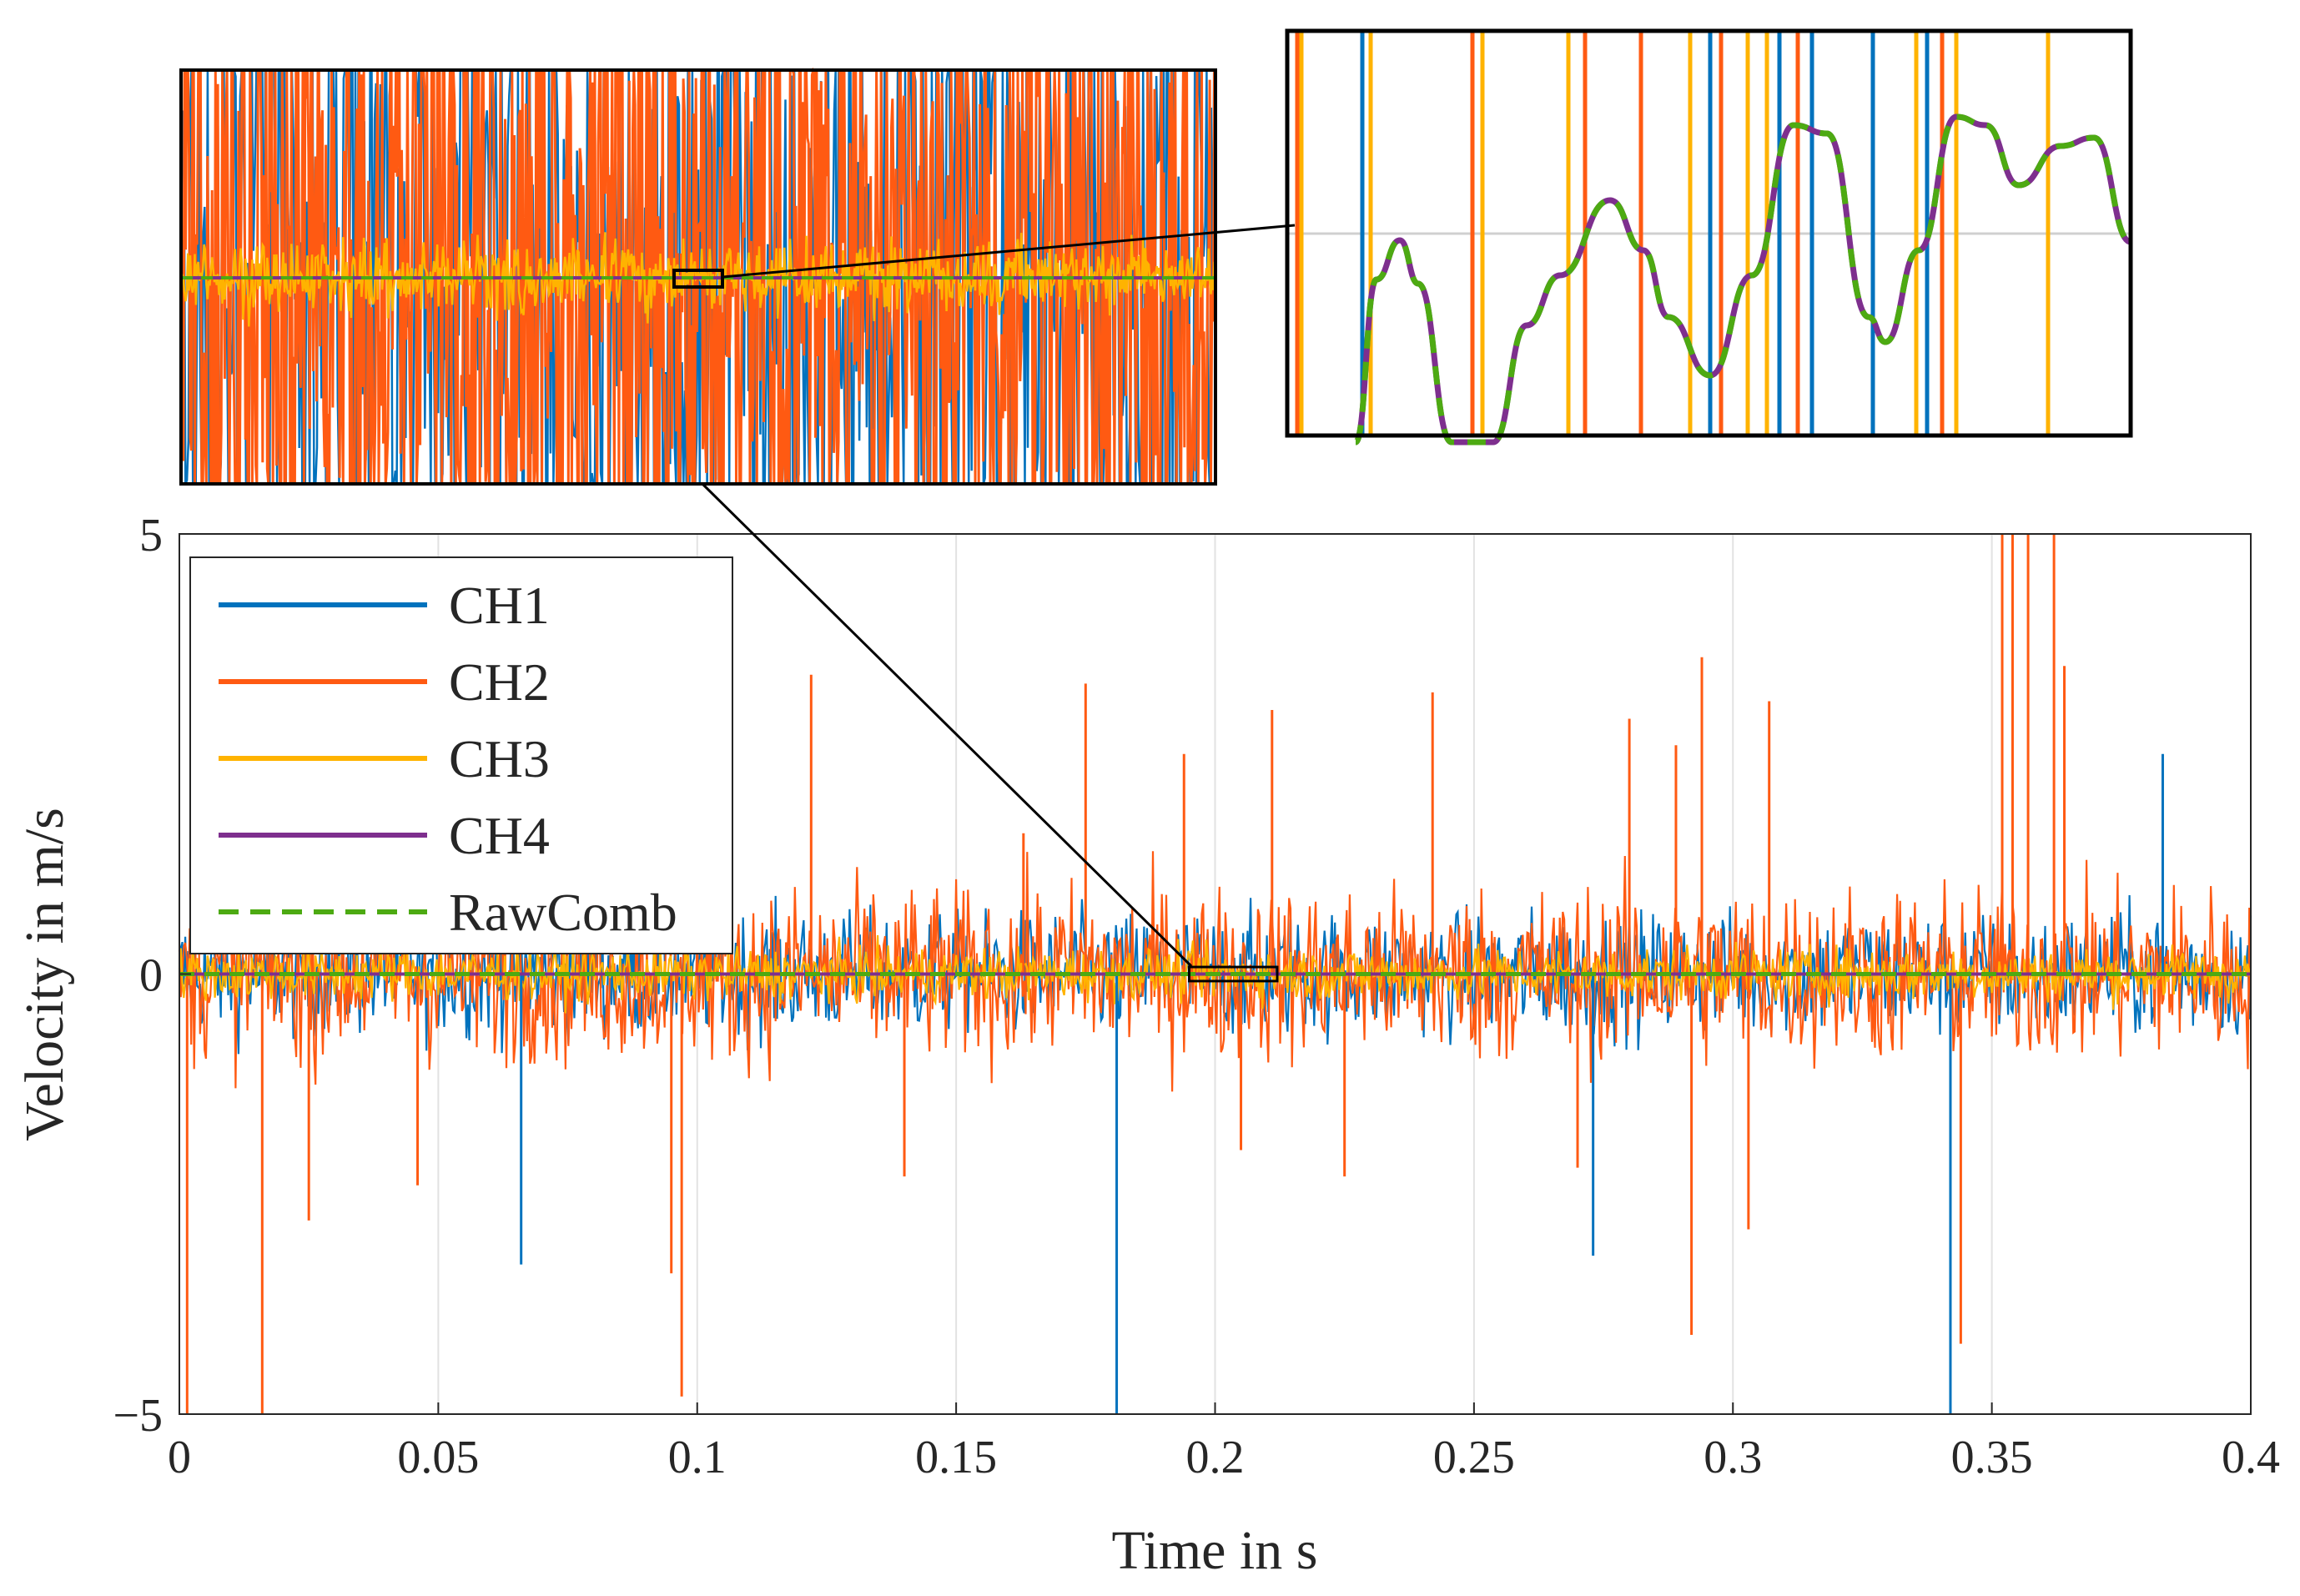 This screenshot has width=2300, height=1596. I want to click on x-tick-label: 0.05, so click(438, 1457).